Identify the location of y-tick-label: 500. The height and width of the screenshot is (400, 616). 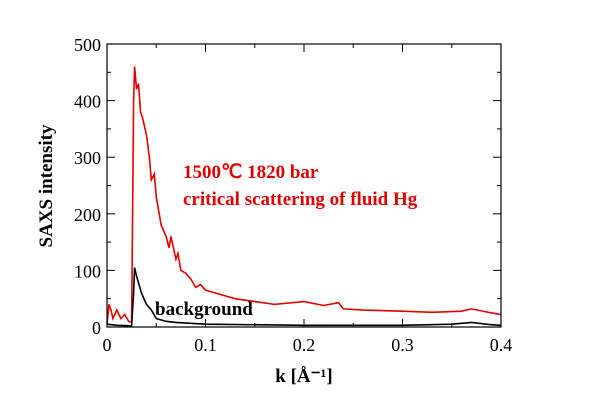
(87, 45).